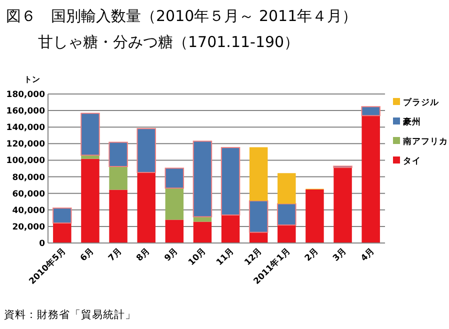  Describe the element at coordinates (26, 111) in the screenshot. I see `y-tick-label: 160,000` at that location.